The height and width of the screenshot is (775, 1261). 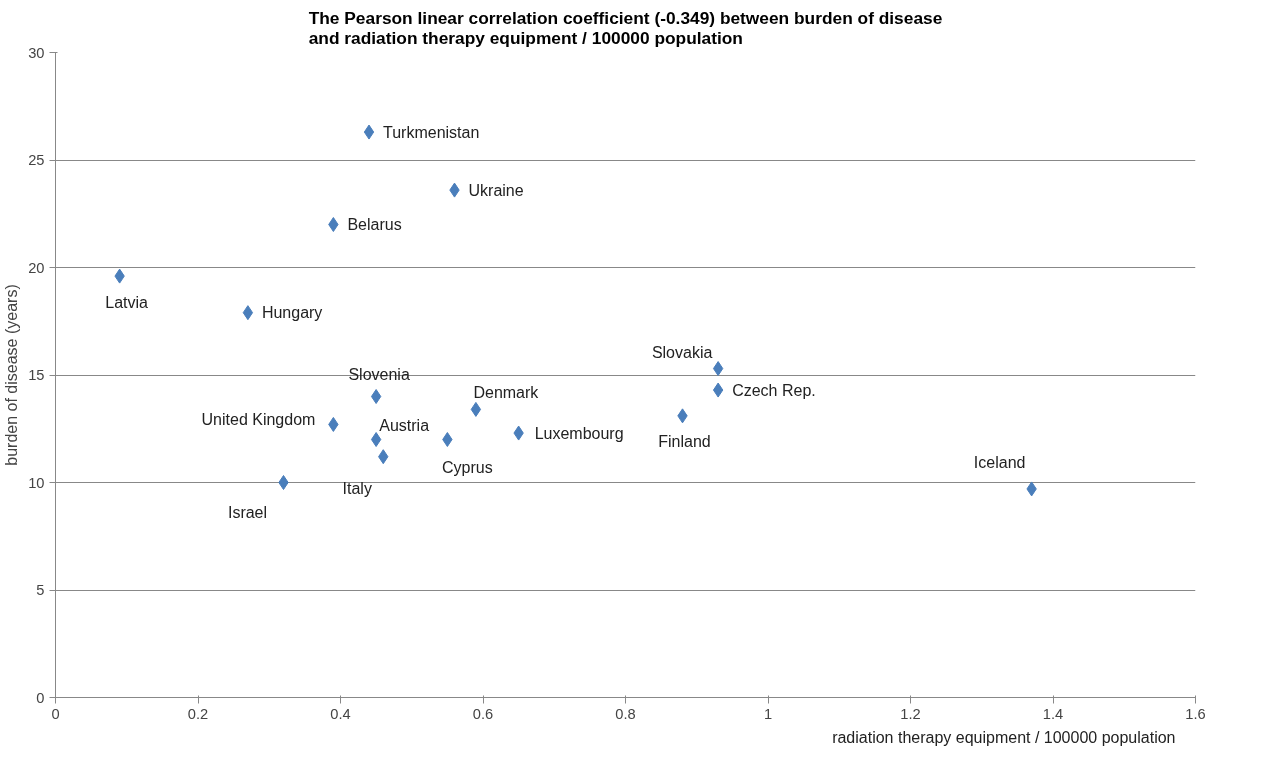 What do you see at coordinates (292, 313) in the screenshot?
I see `annotation: Hungary` at bounding box center [292, 313].